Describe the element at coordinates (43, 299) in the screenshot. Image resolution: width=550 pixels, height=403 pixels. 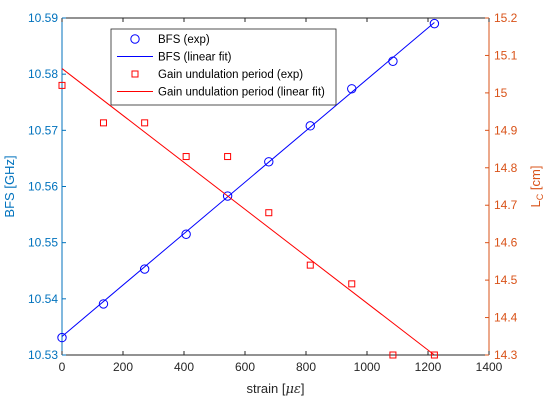
I see `left-y-tick-label: 10.54` at that location.